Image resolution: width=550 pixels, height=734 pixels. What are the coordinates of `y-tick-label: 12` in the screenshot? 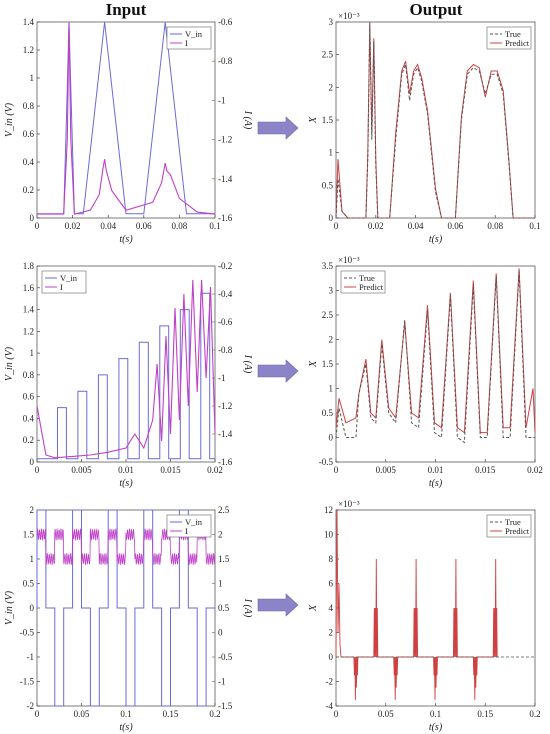 It's located at (328, 510).